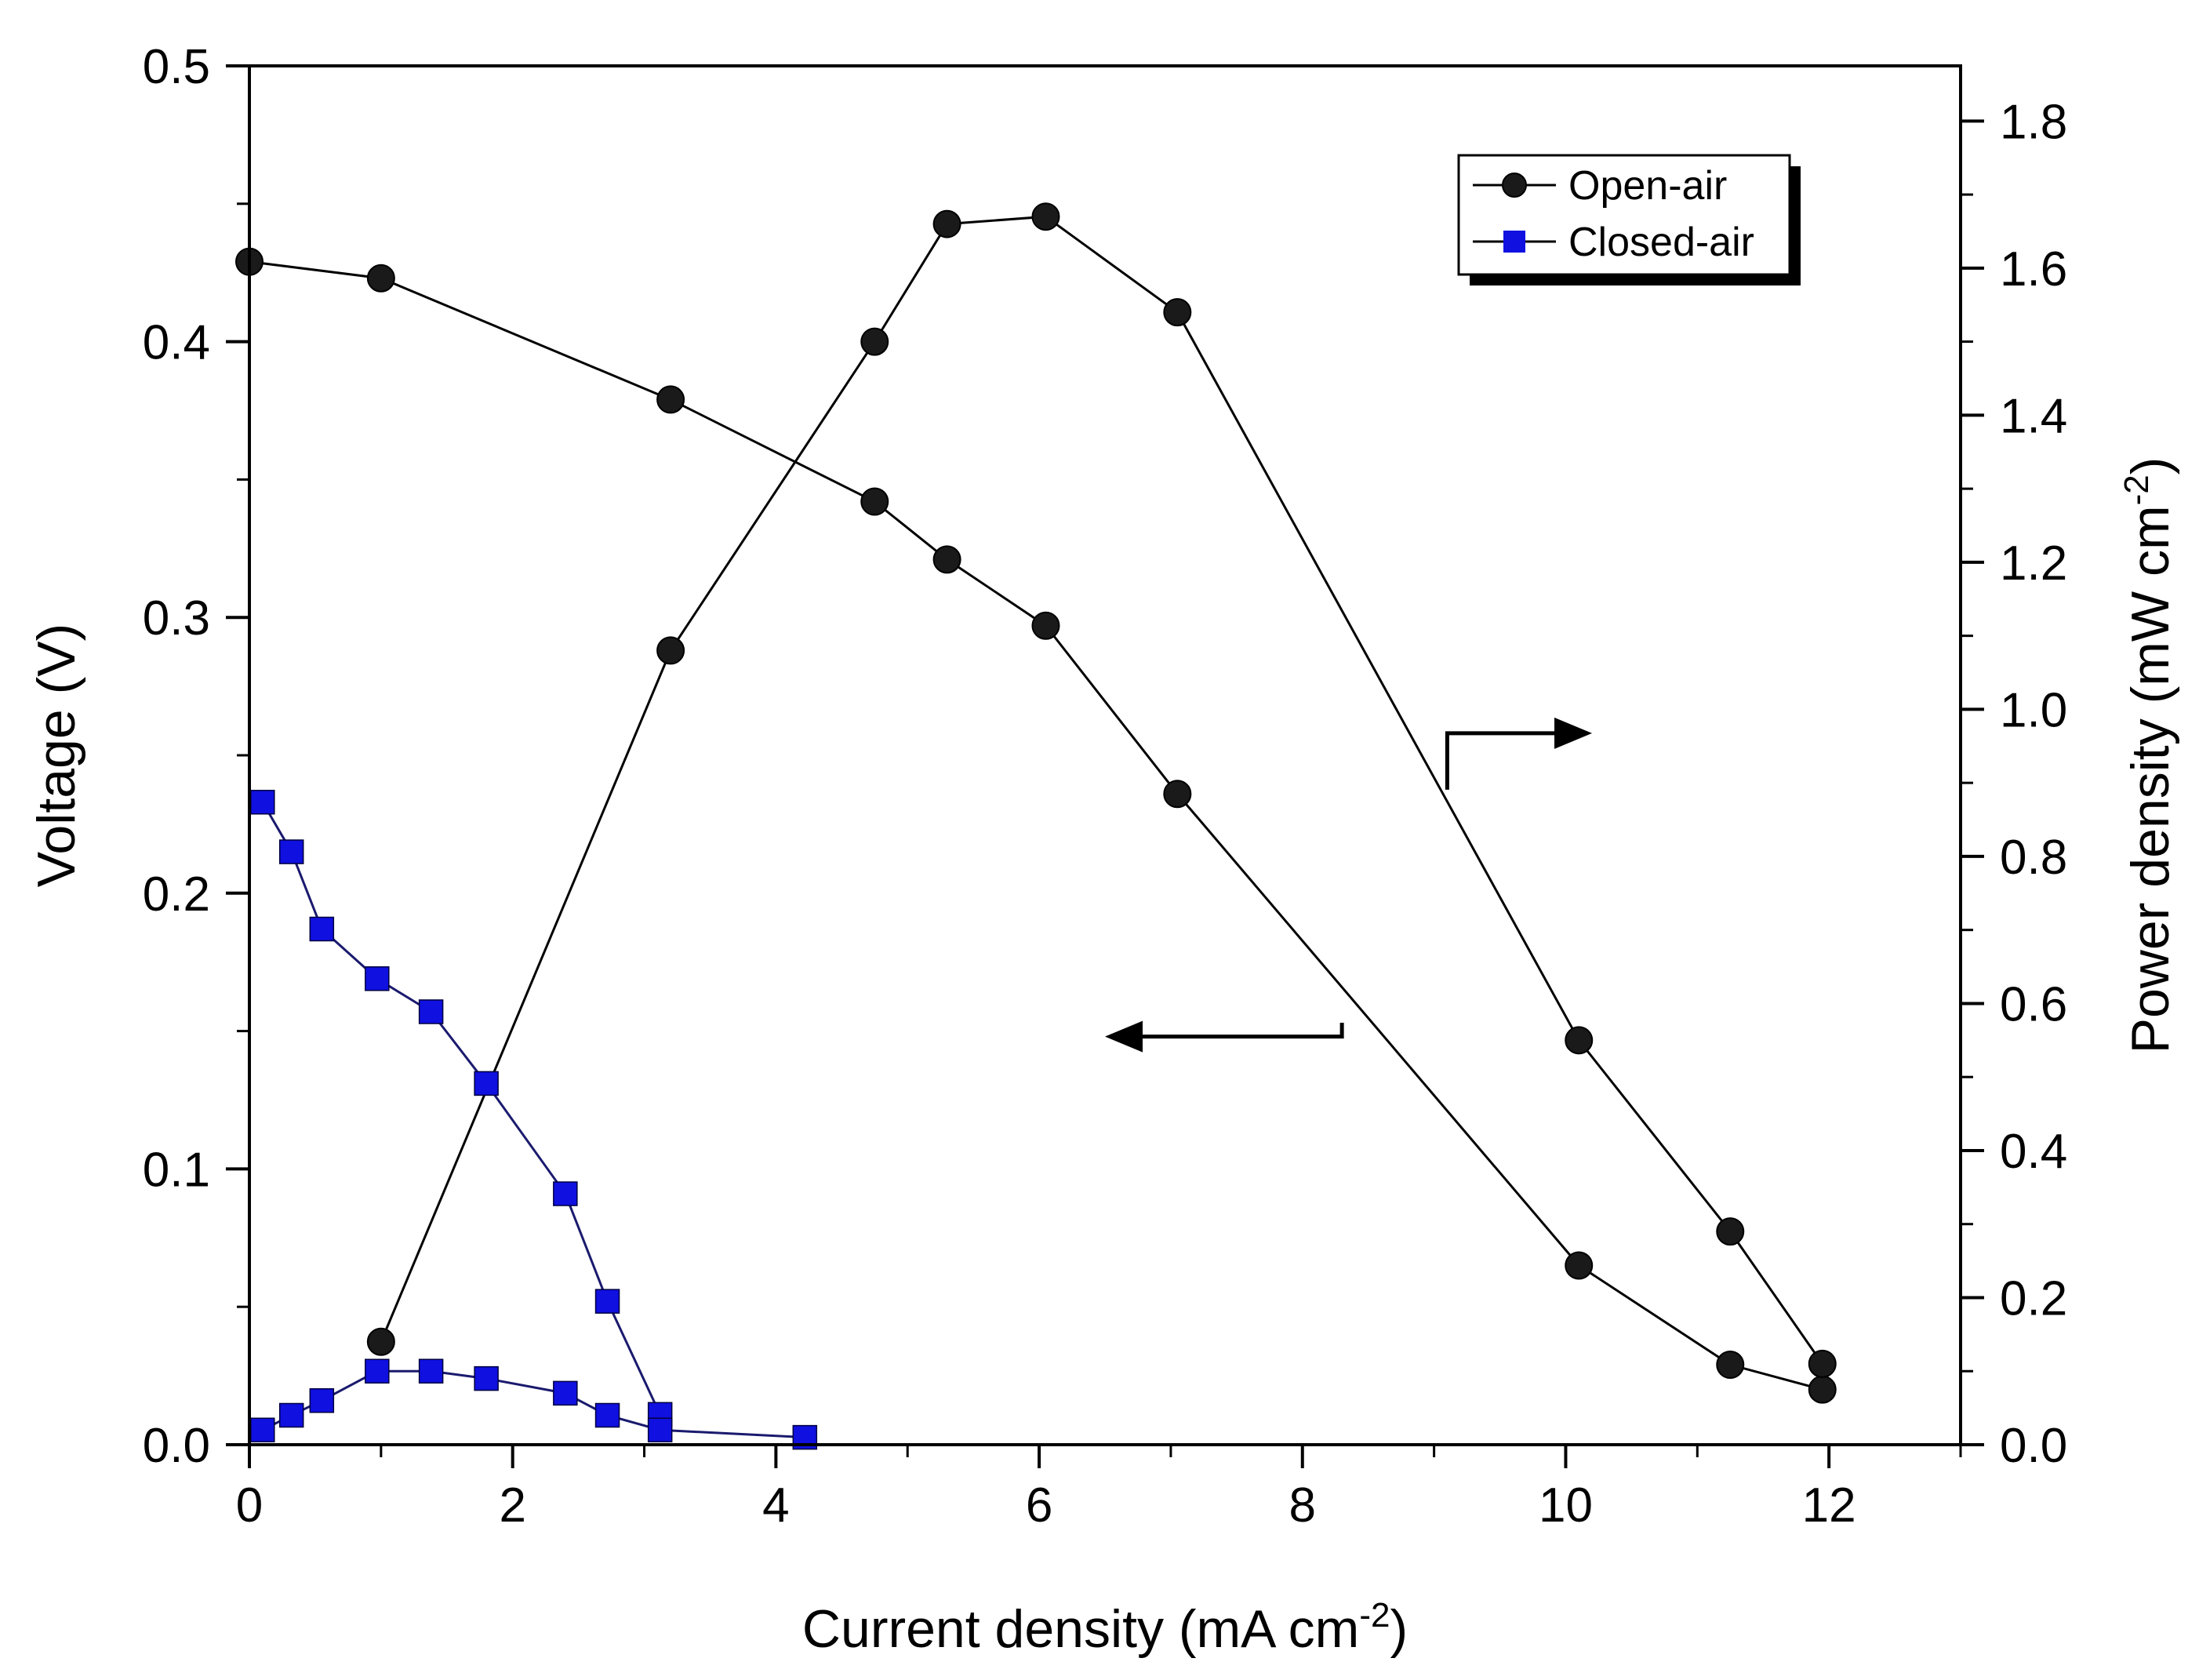 The image size is (2199, 1680). What do you see at coordinates (2034, 710) in the screenshot?
I see `y2-tick-label: 1.0` at bounding box center [2034, 710].